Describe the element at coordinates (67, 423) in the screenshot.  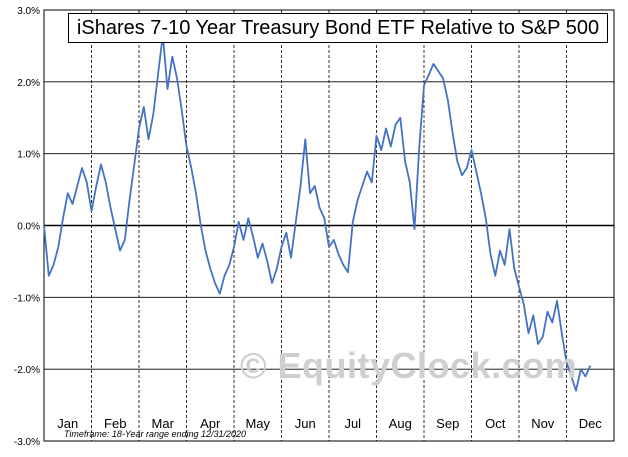
I see `x-tick-label: Jan` at that location.